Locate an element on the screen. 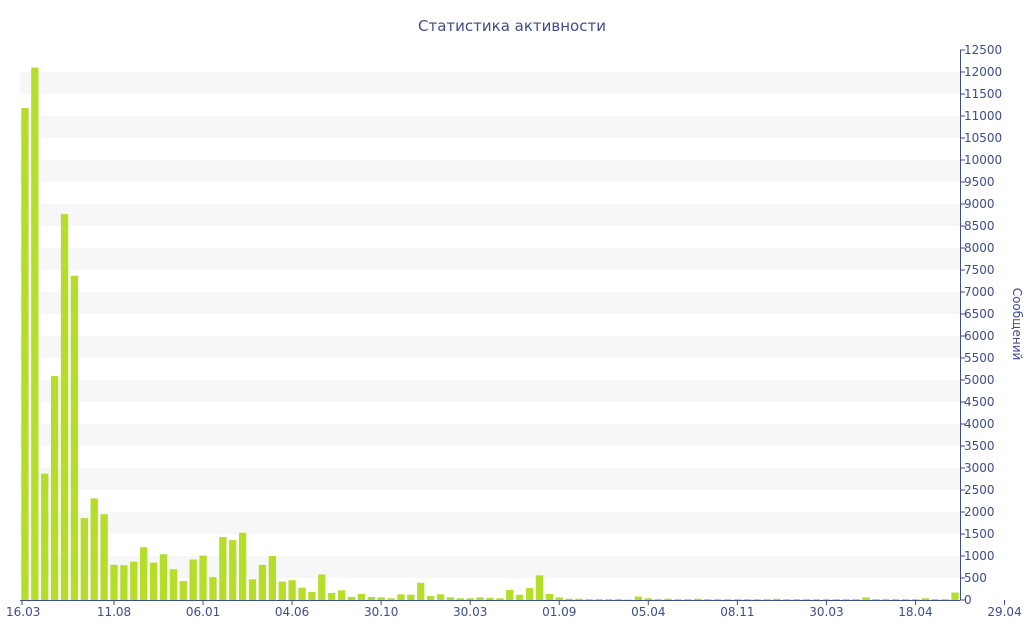  x-tick-label: 30.10 is located at coordinates (381, 612).